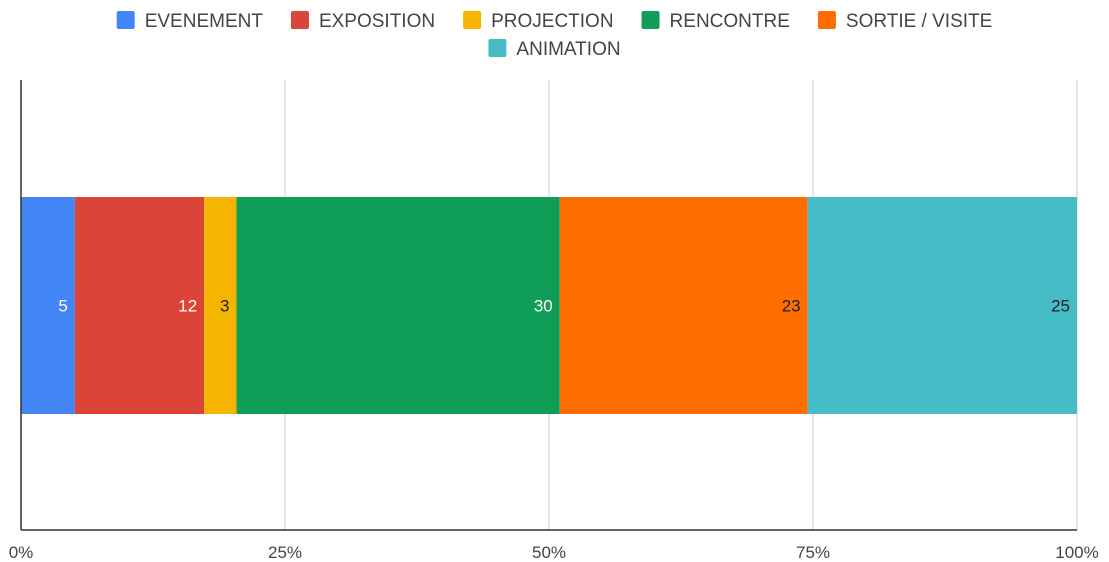 This screenshot has height=562, width=1109. I want to click on data-label-evenement: 5, so click(62, 306).